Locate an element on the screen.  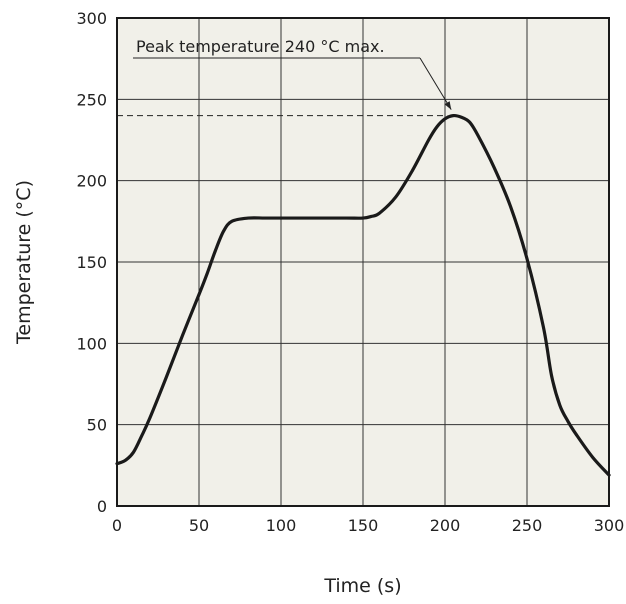
y-tick-label: 200 is located at coordinates (91, 181).